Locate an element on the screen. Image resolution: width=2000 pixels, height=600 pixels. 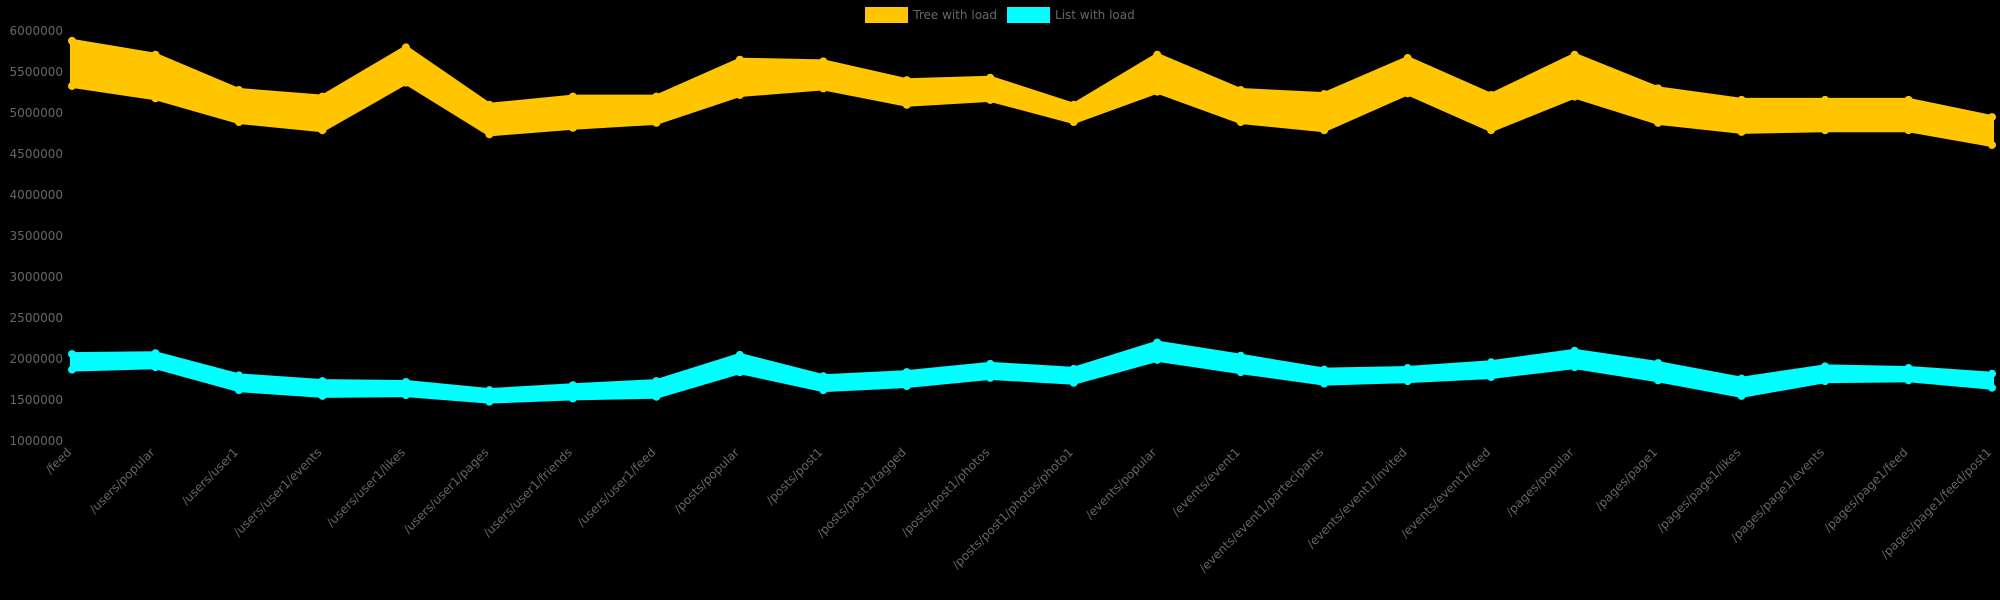
legend-item-list: List with load is located at coordinates (1071, 15).